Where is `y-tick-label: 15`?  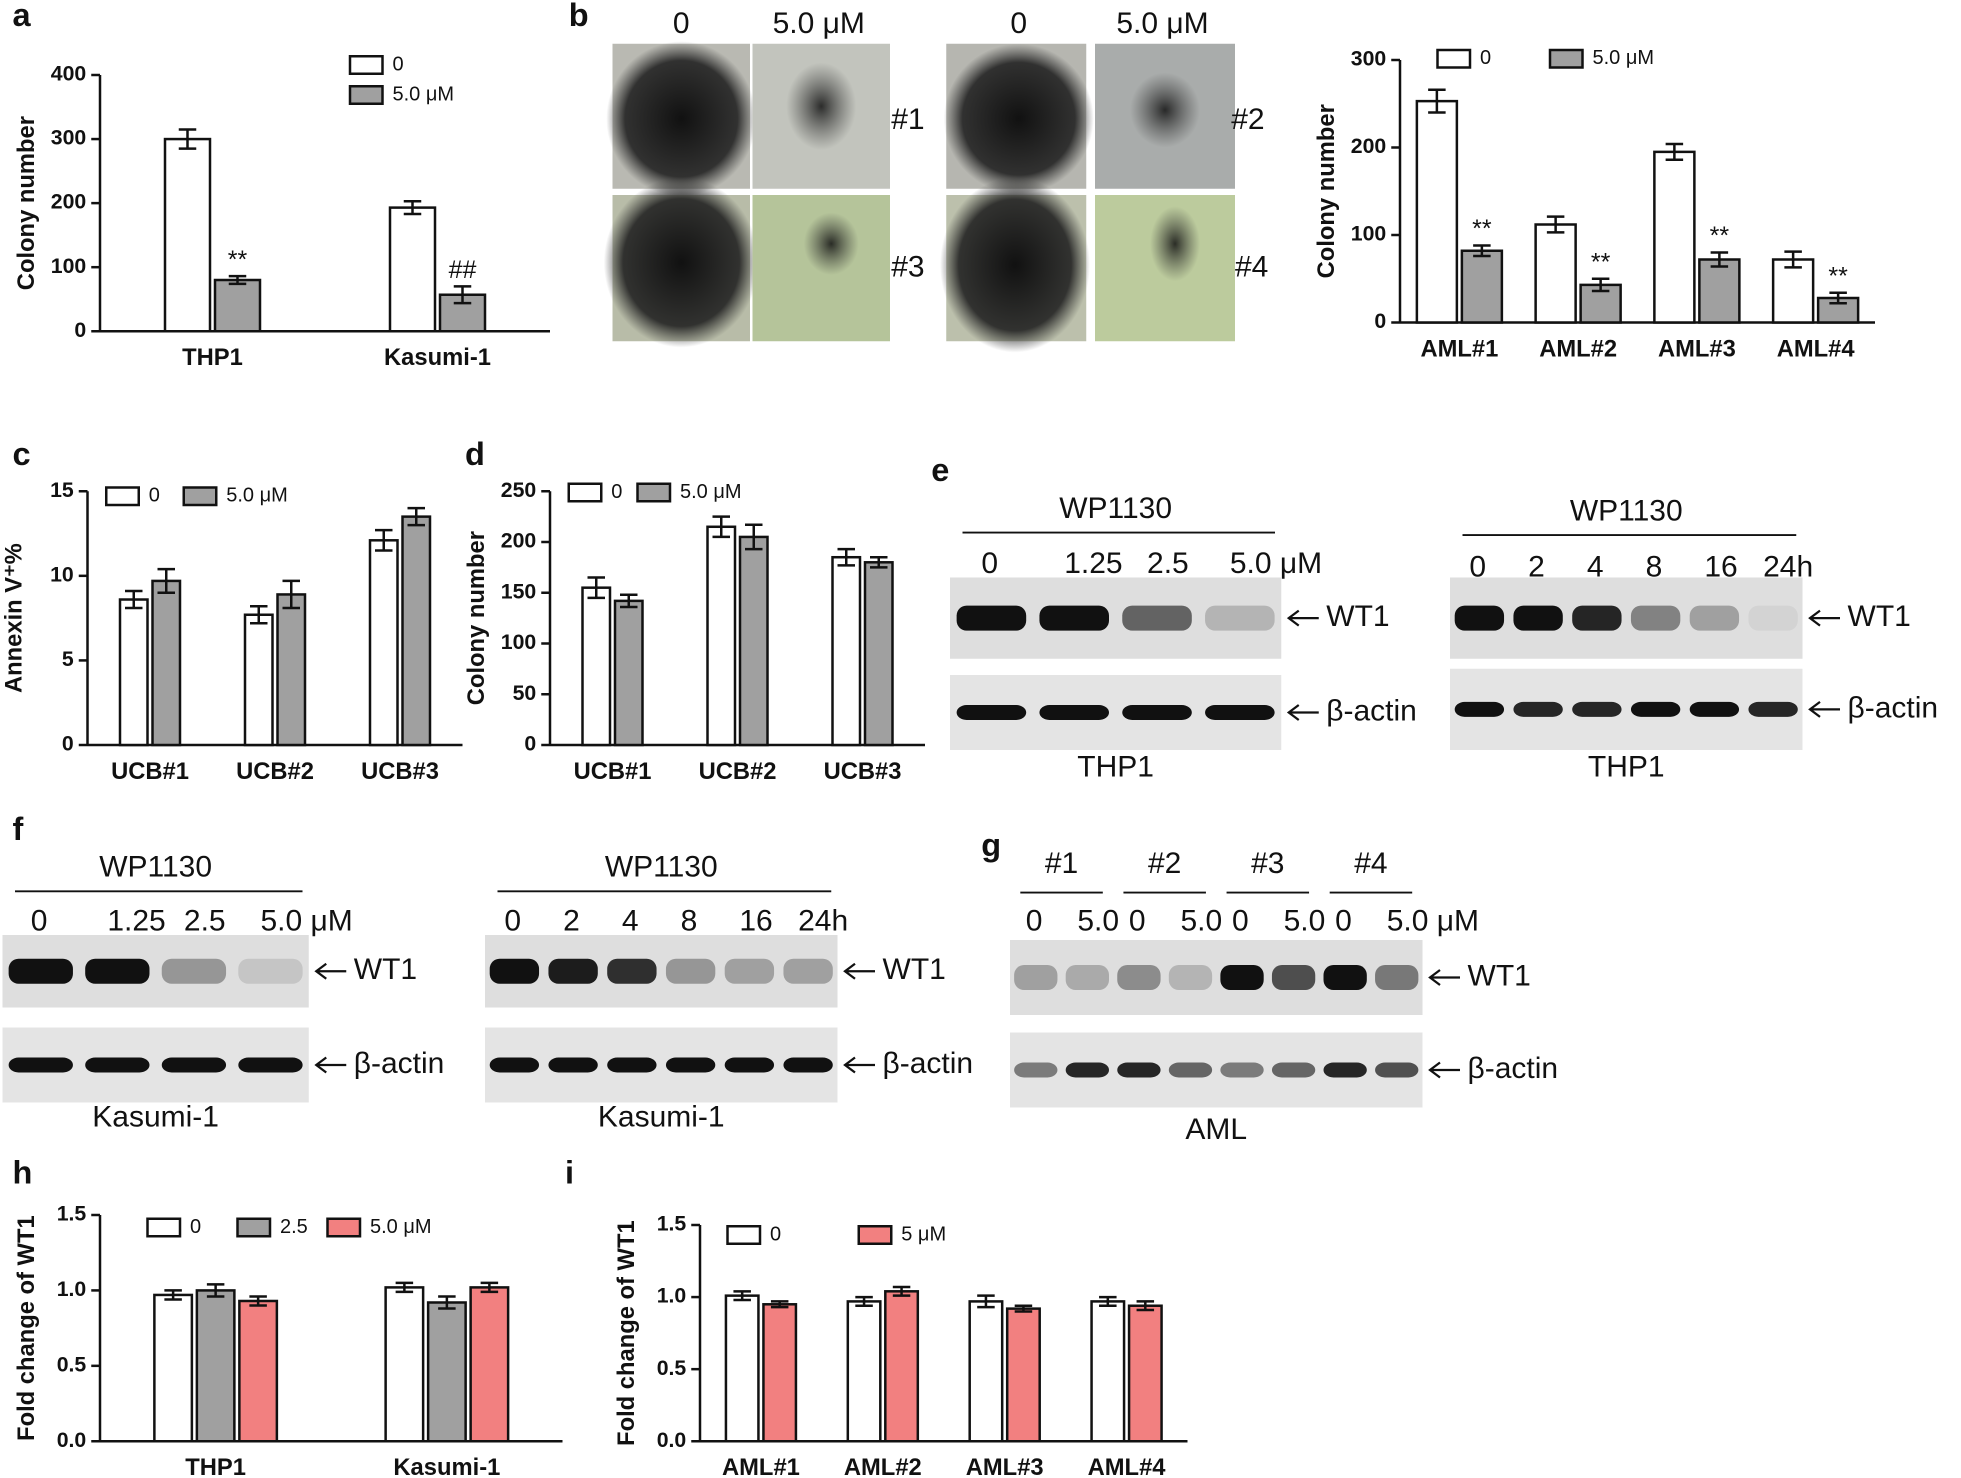 y-tick-label: 15 is located at coordinates (62, 490).